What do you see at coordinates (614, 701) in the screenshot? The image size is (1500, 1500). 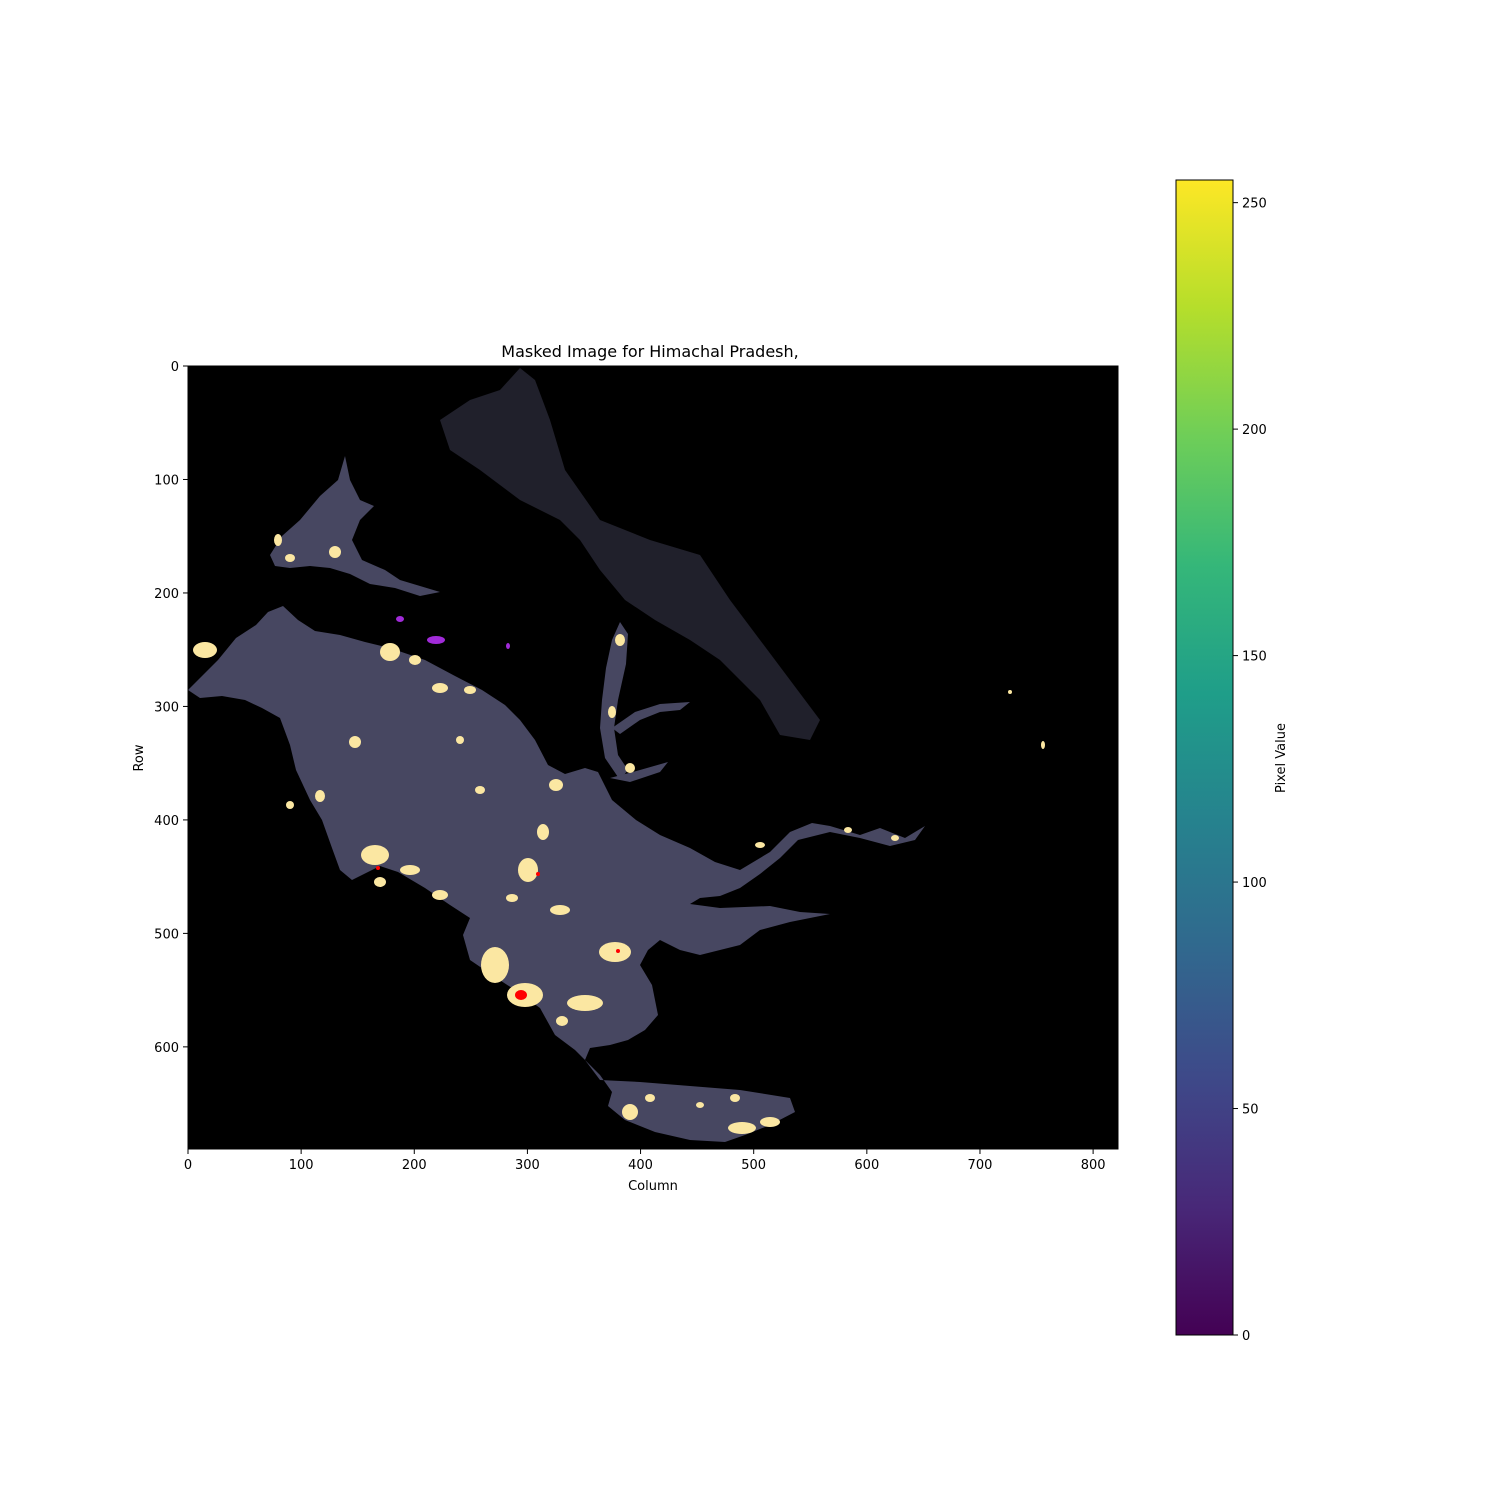 I see `north-tributary` at bounding box center [614, 701].